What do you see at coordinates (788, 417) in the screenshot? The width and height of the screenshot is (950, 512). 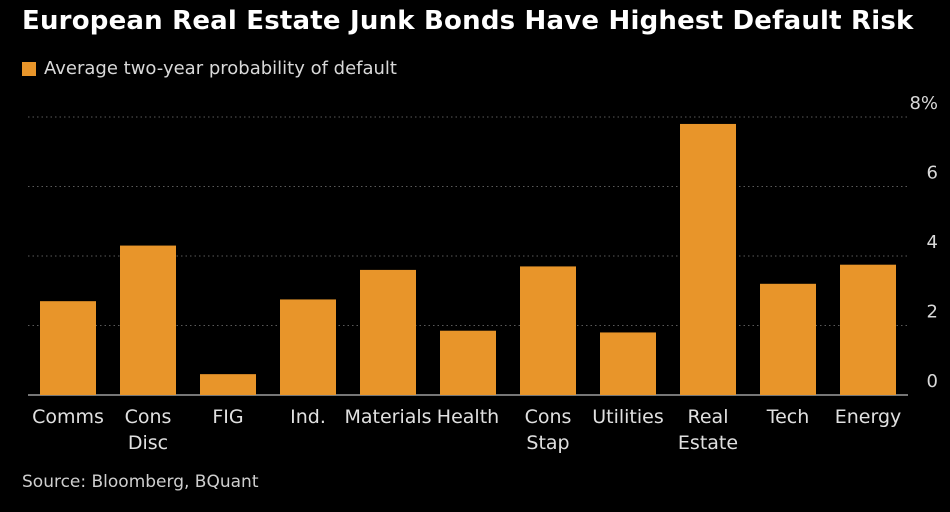 I see `x-tick-label: Tech` at bounding box center [788, 417].